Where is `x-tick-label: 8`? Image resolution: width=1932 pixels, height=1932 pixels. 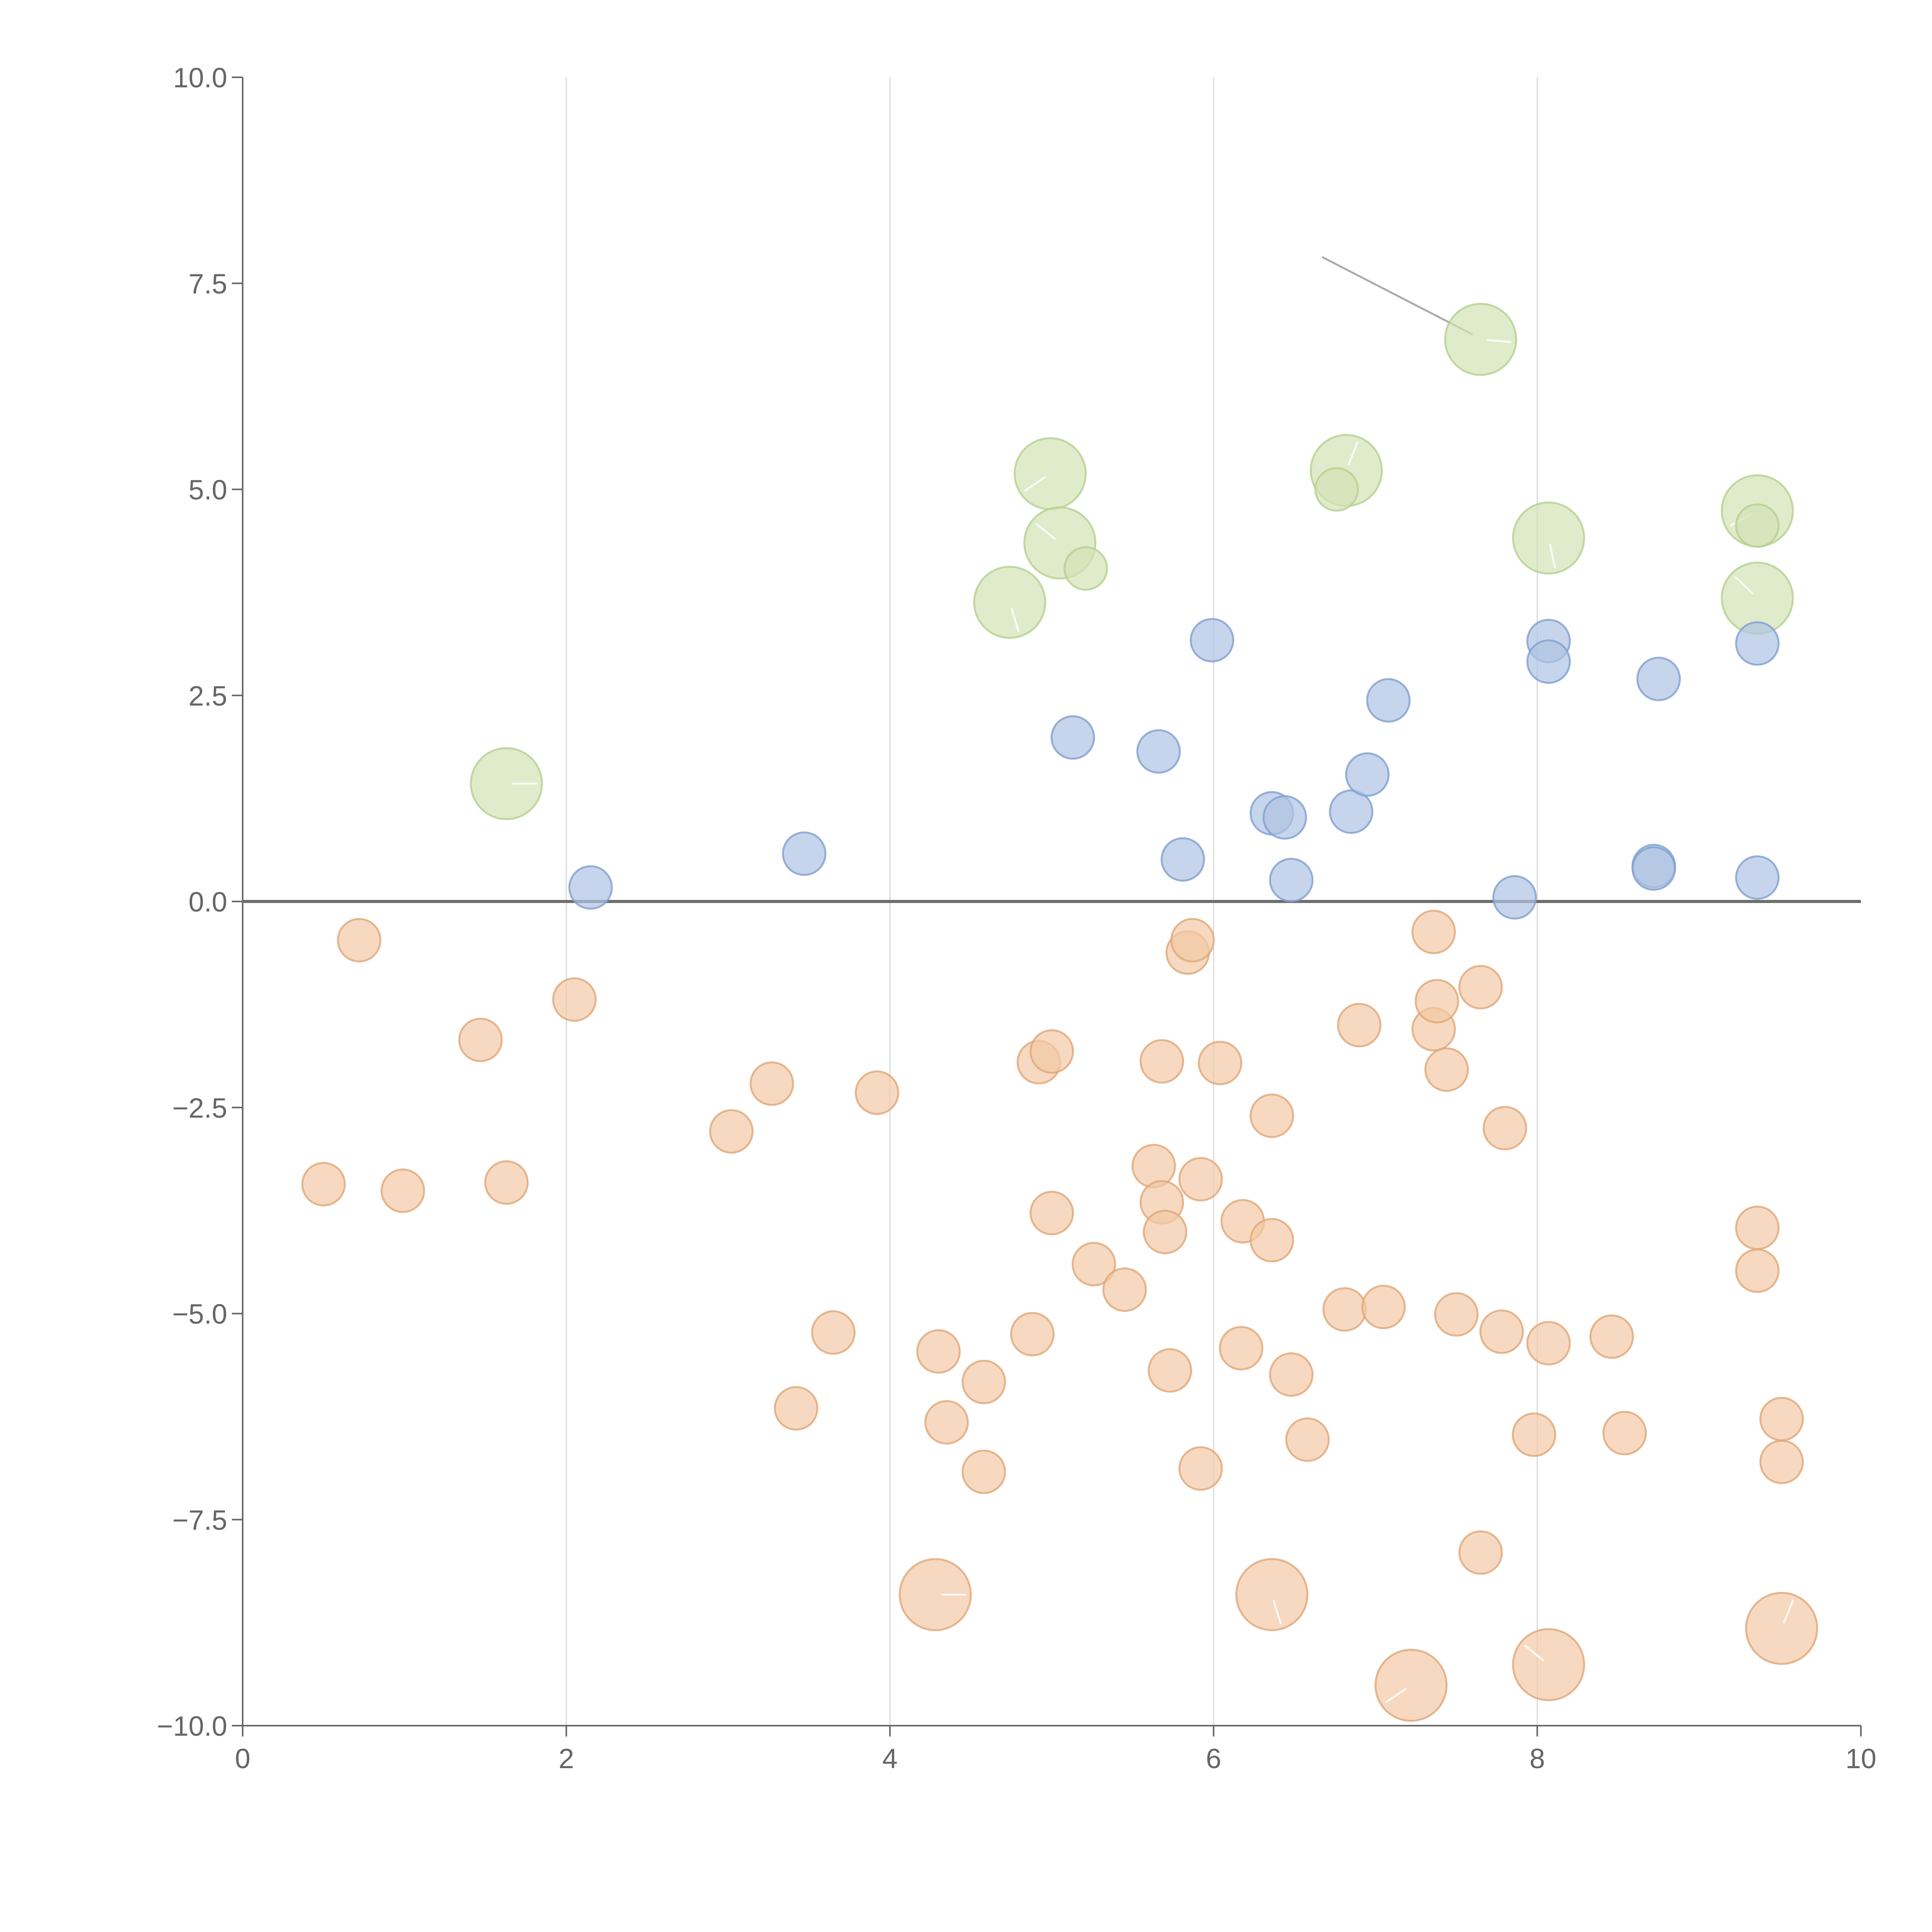
x-tick-label: 8 is located at coordinates (1537, 1758).